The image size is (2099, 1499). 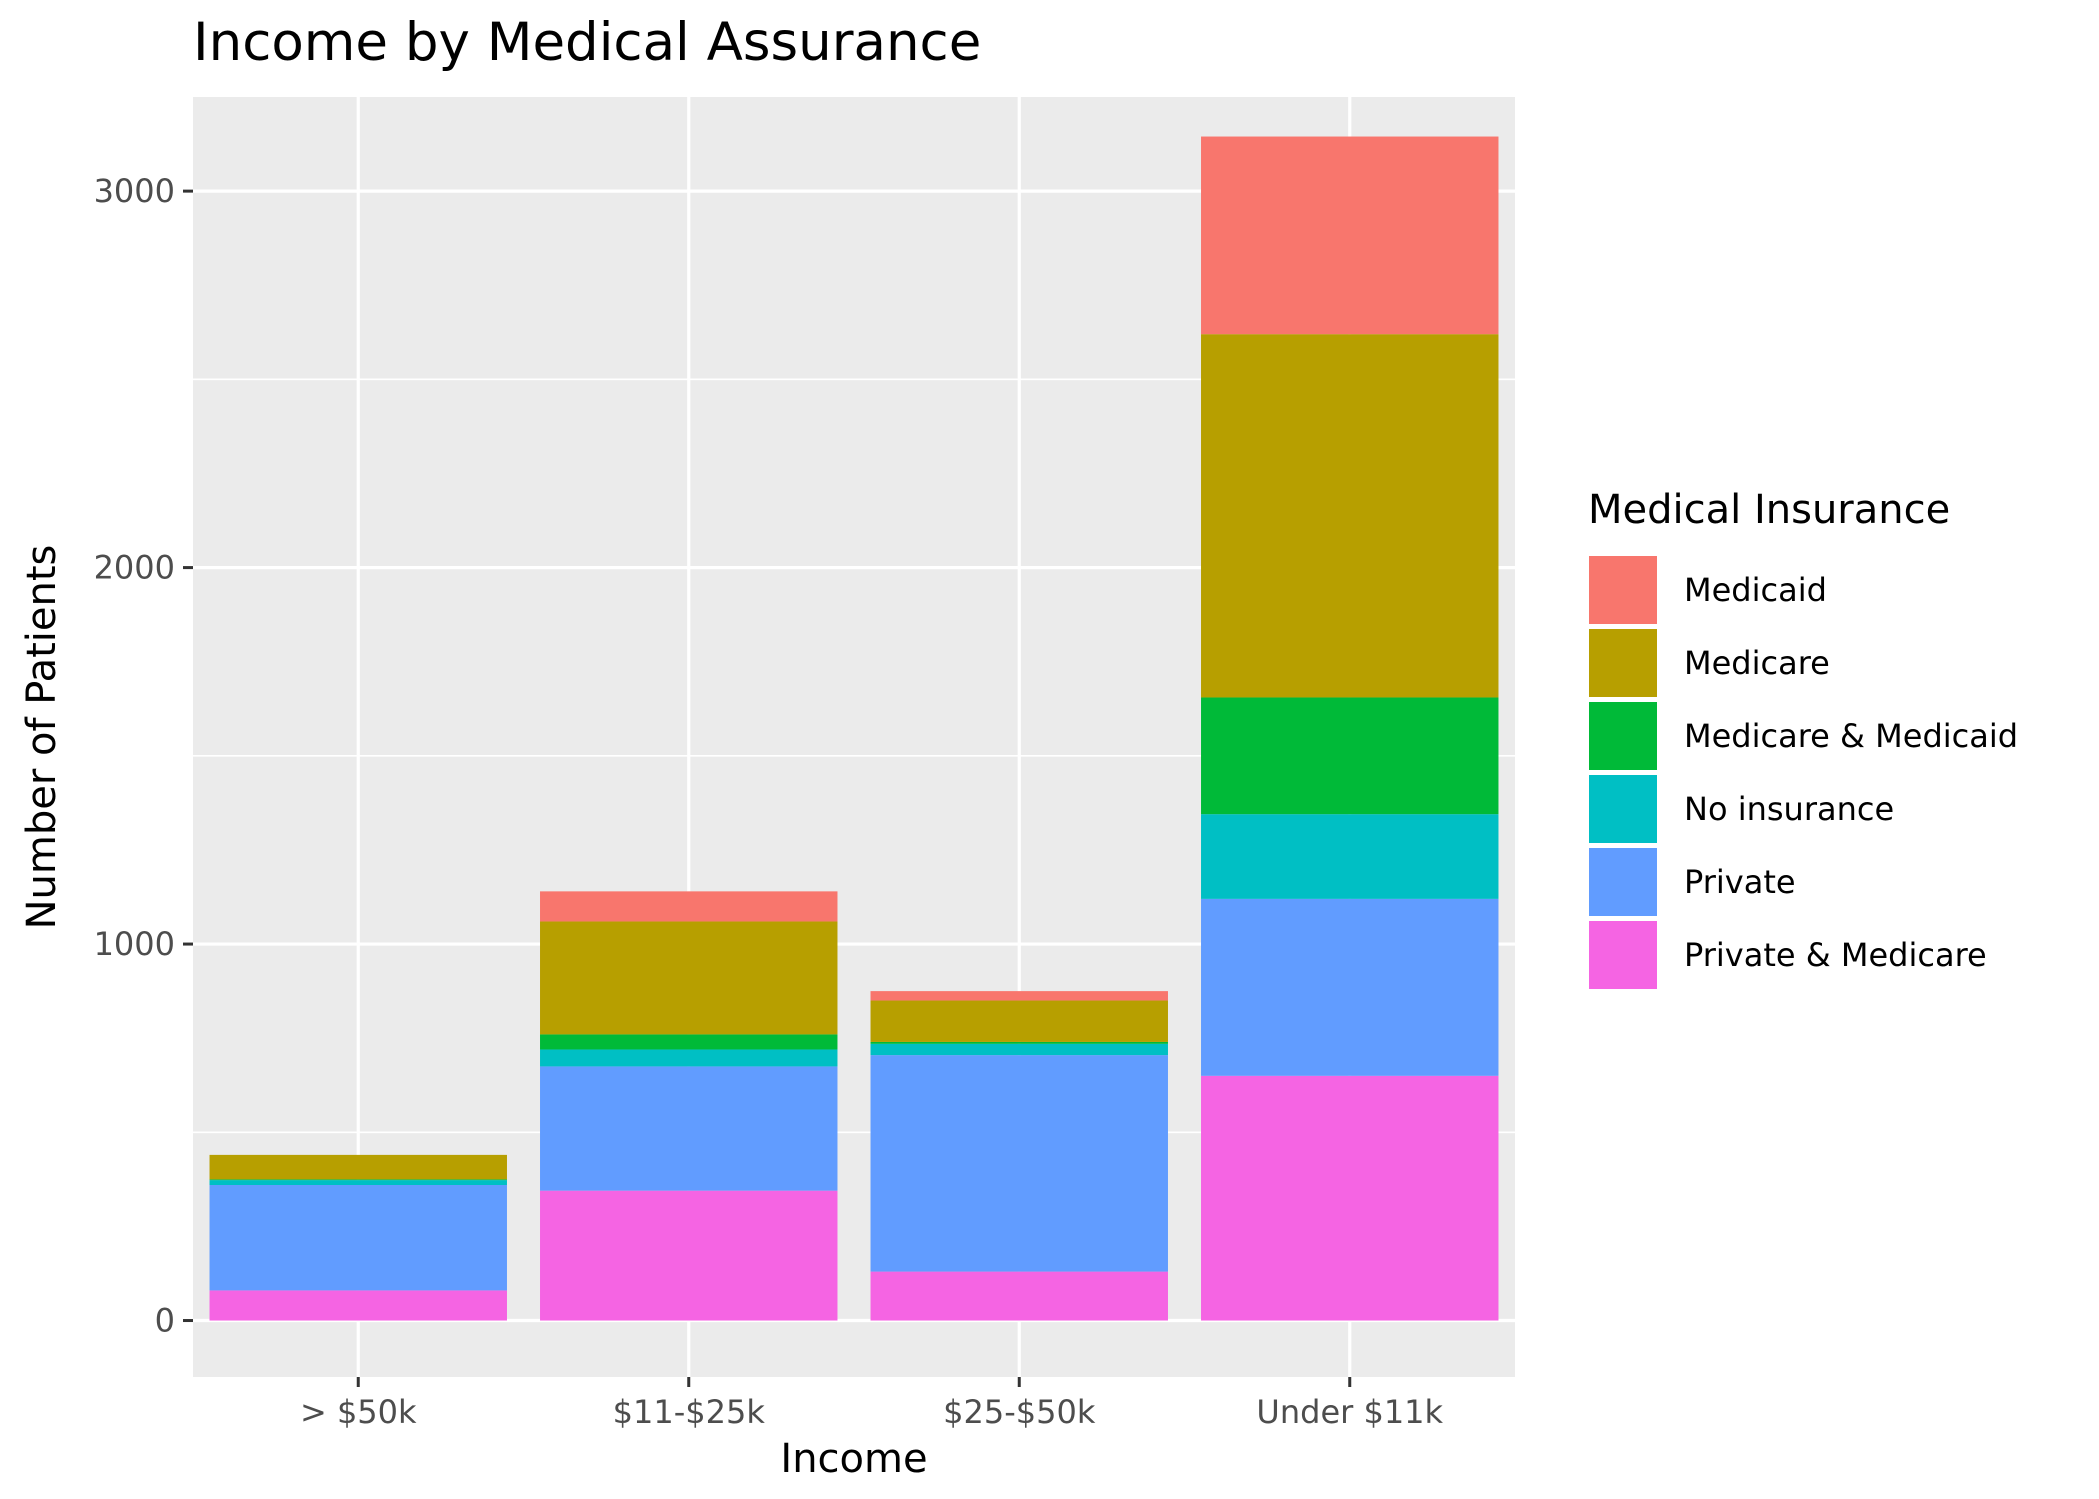 What do you see at coordinates (1789, 809) in the screenshot?
I see `legend-label: No insurance` at bounding box center [1789, 809].